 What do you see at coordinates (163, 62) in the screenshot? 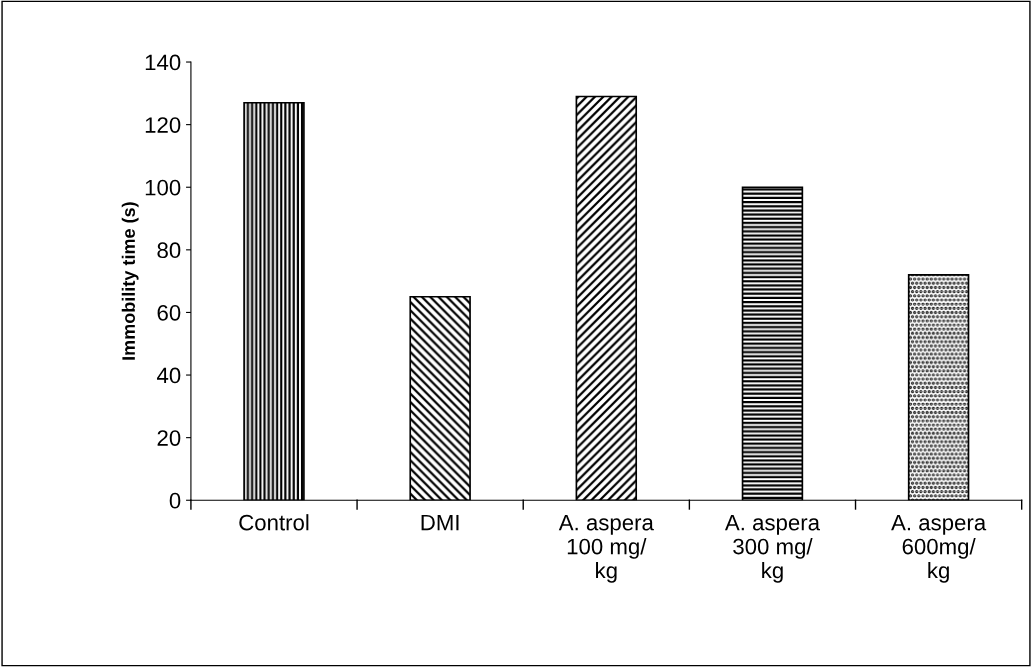
I see `y-tick-label: 140` at bounding box center [163, 62].